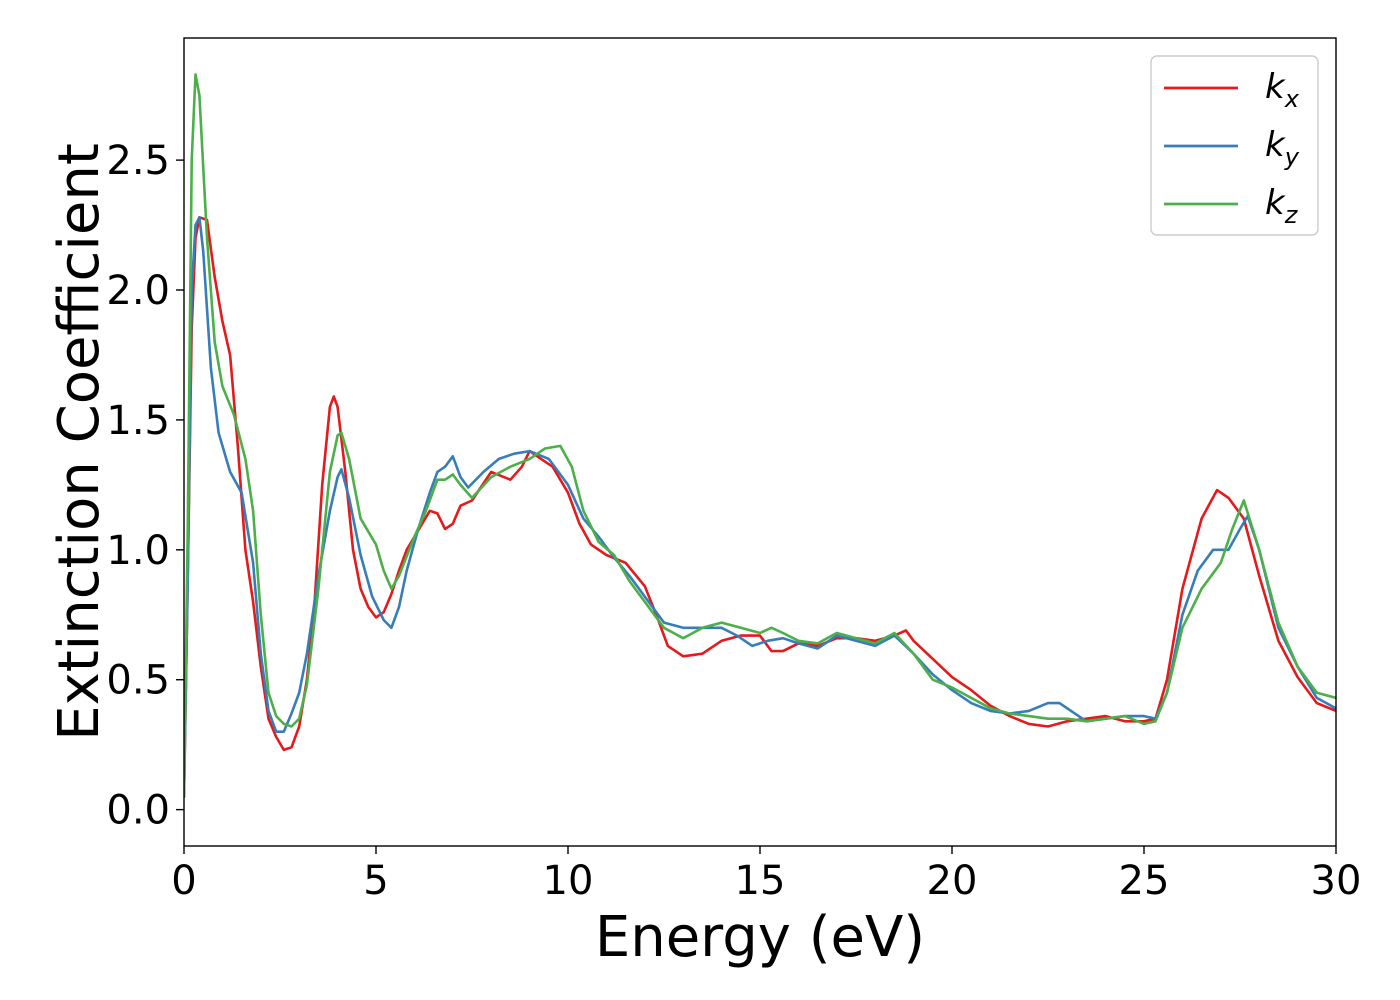  Describe the element at coordinates (138, 681) in the screenshot. I see `y-tick-label: 0.5` at that location.